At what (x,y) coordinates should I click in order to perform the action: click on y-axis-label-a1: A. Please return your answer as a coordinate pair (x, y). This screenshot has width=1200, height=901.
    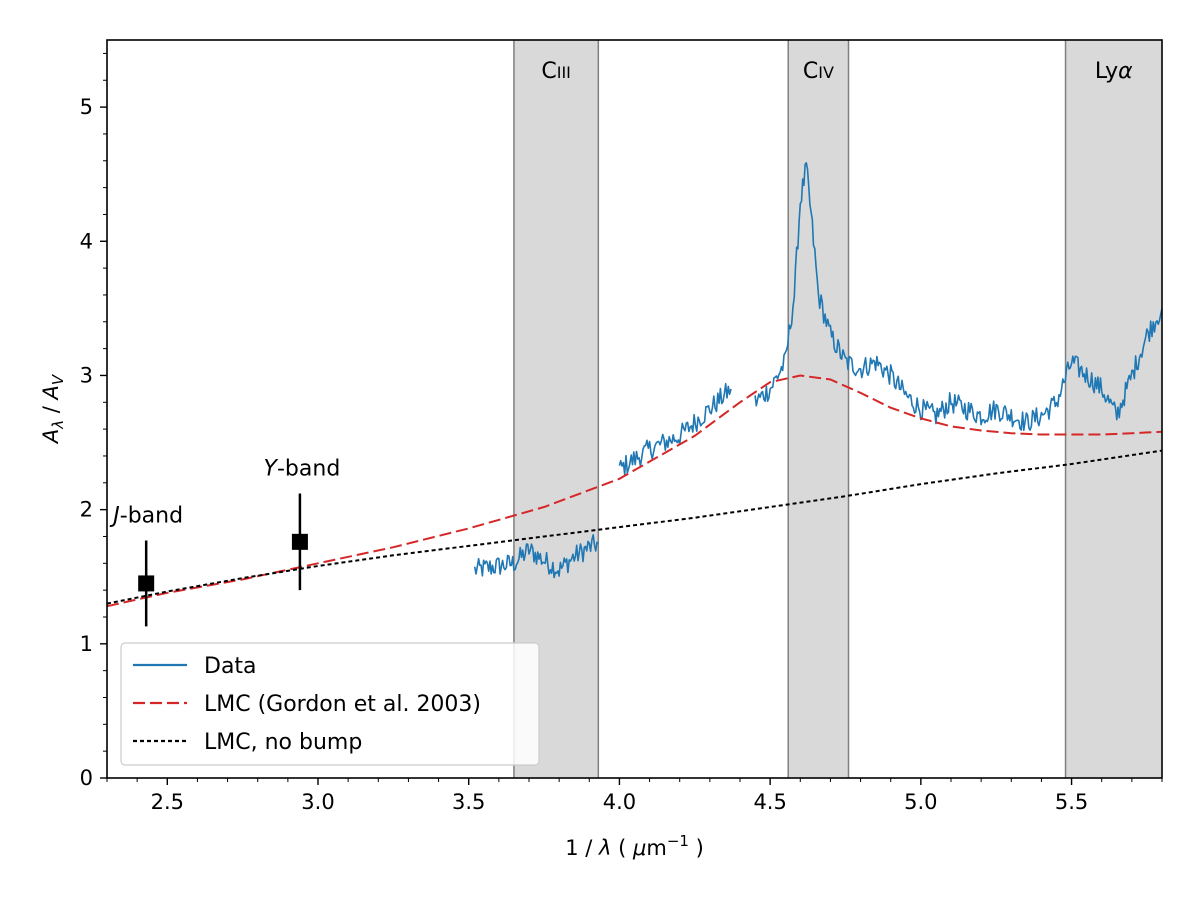
    Looking at the image, I should click on (51, 437).